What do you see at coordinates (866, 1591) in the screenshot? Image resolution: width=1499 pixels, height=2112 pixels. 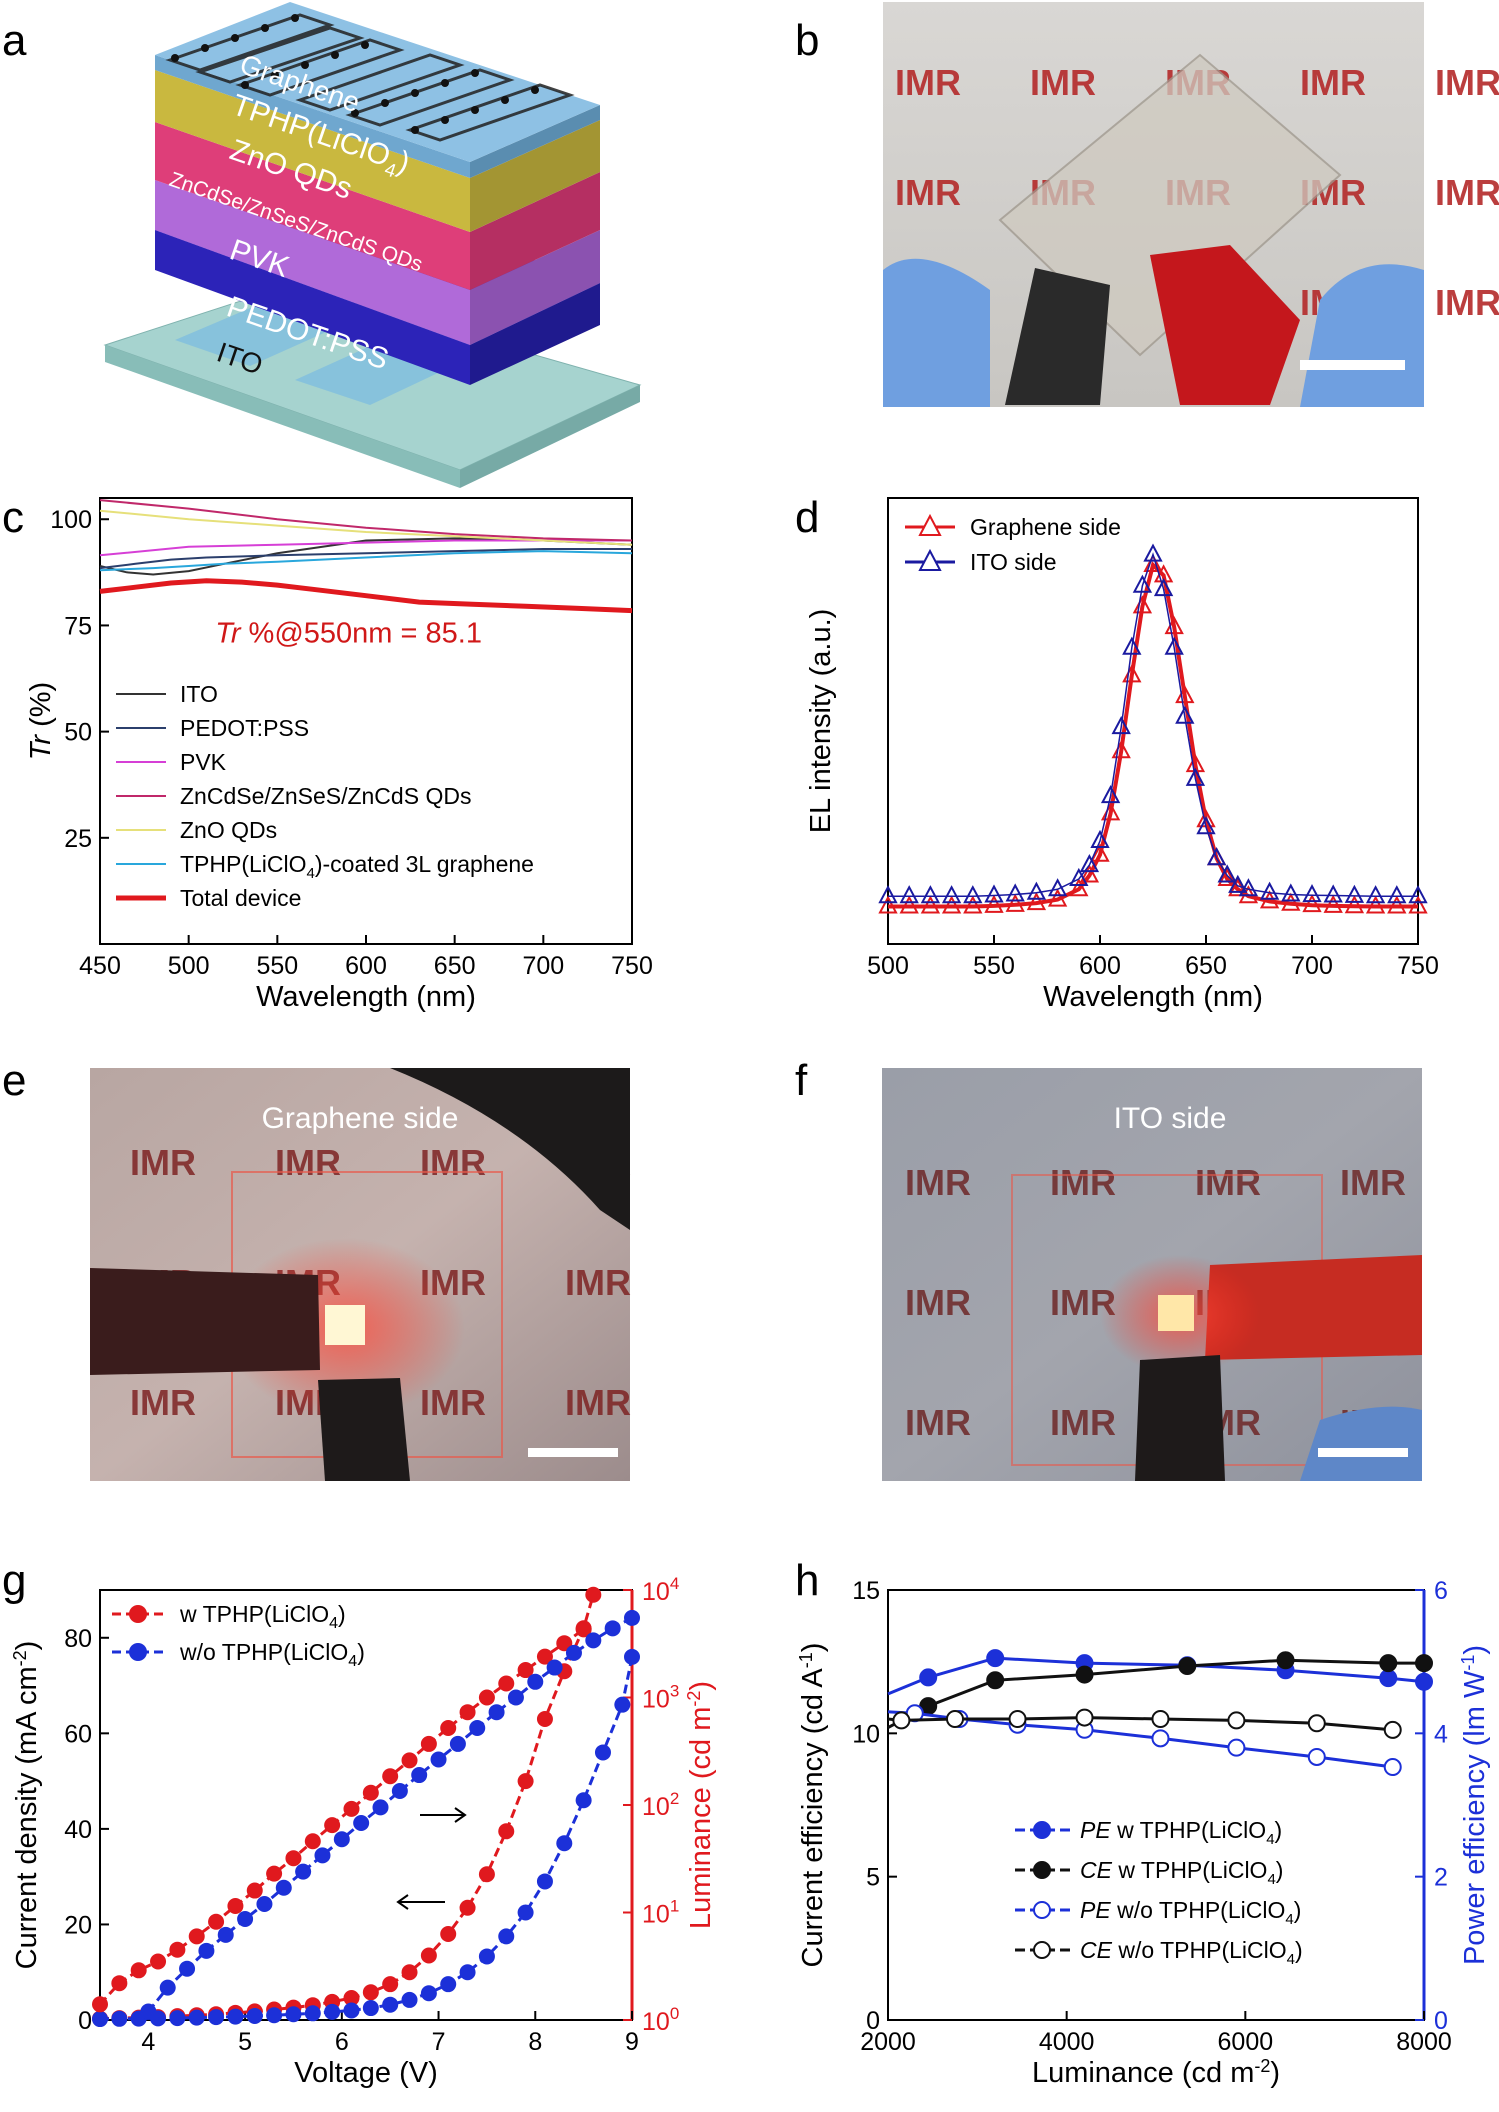 I see `y-tick-label: 15` at bounding box center [866, 1591].